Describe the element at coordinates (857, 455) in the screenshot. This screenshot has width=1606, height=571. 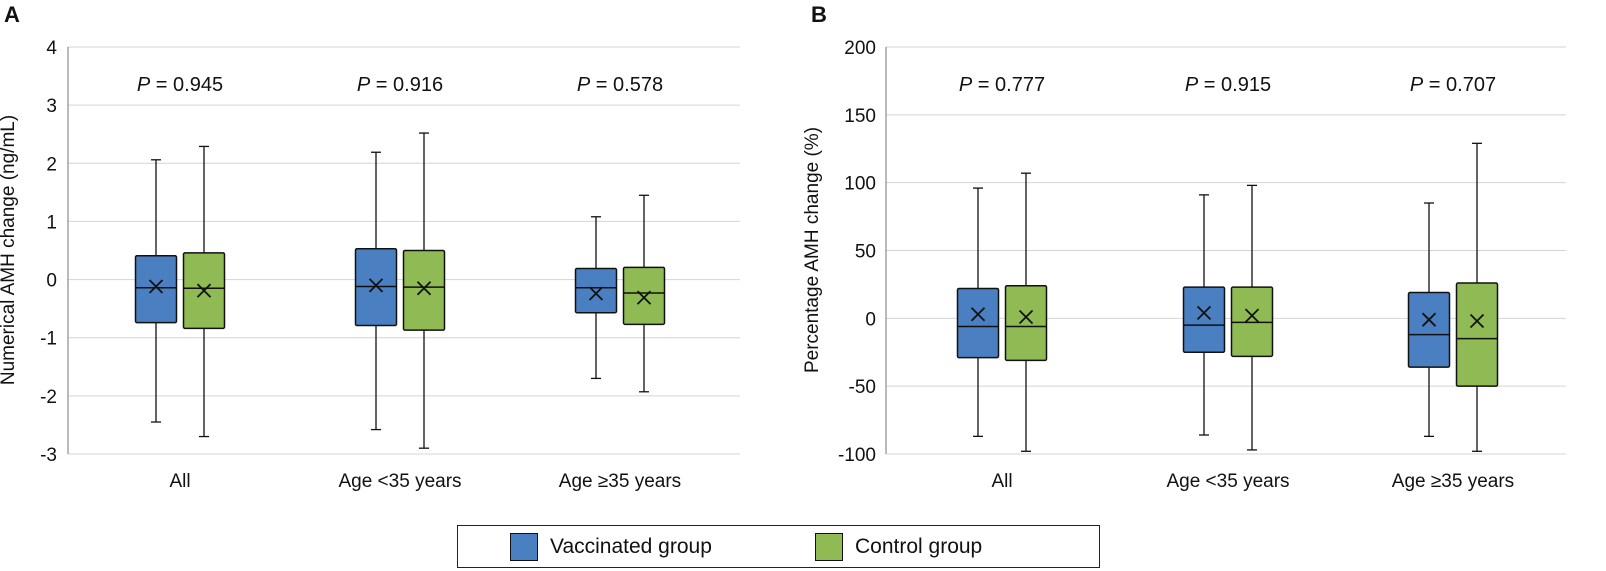
I see `y-tick-label: -100` at that location.